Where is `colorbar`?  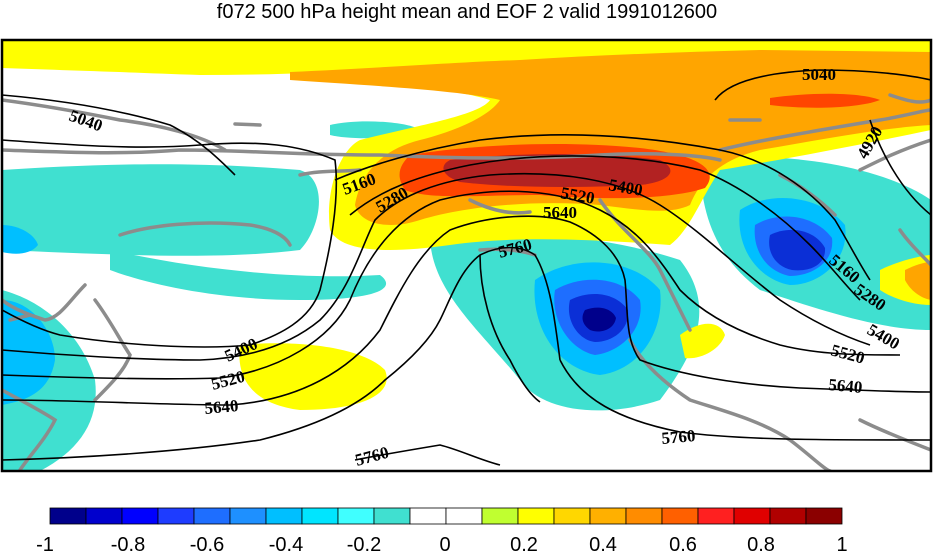
colorbar is located at coordinates (446, 516).